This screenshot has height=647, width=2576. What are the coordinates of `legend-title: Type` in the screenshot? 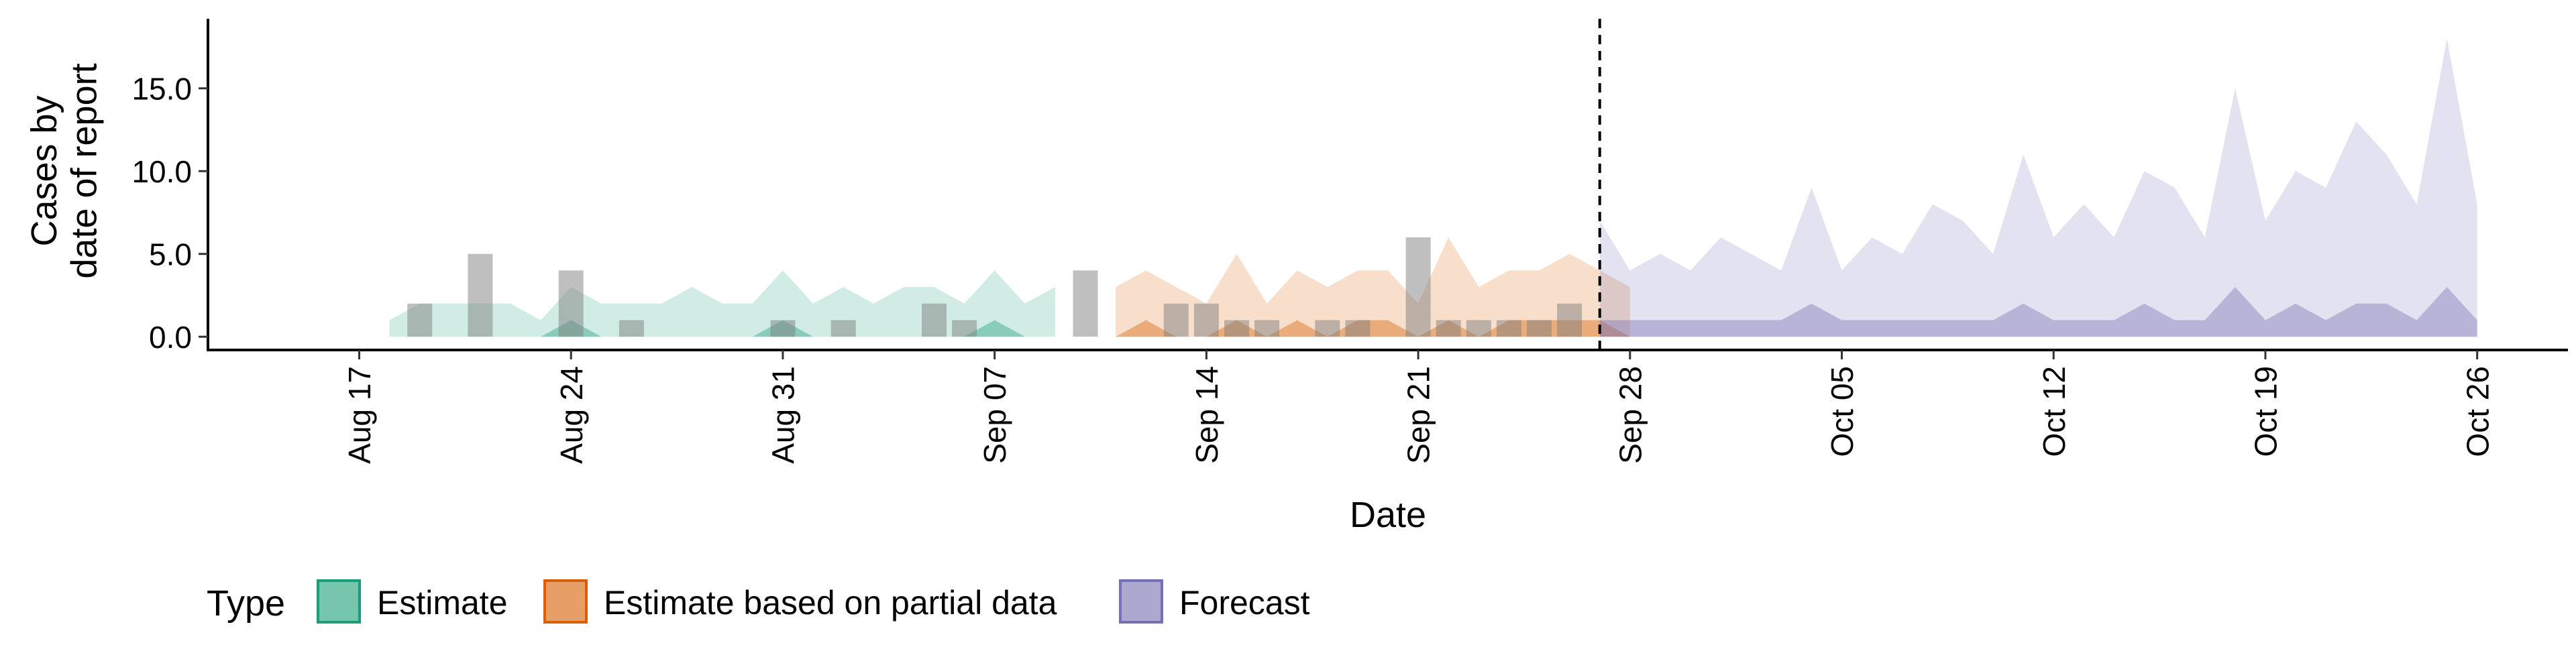 It's located at (246, 603).